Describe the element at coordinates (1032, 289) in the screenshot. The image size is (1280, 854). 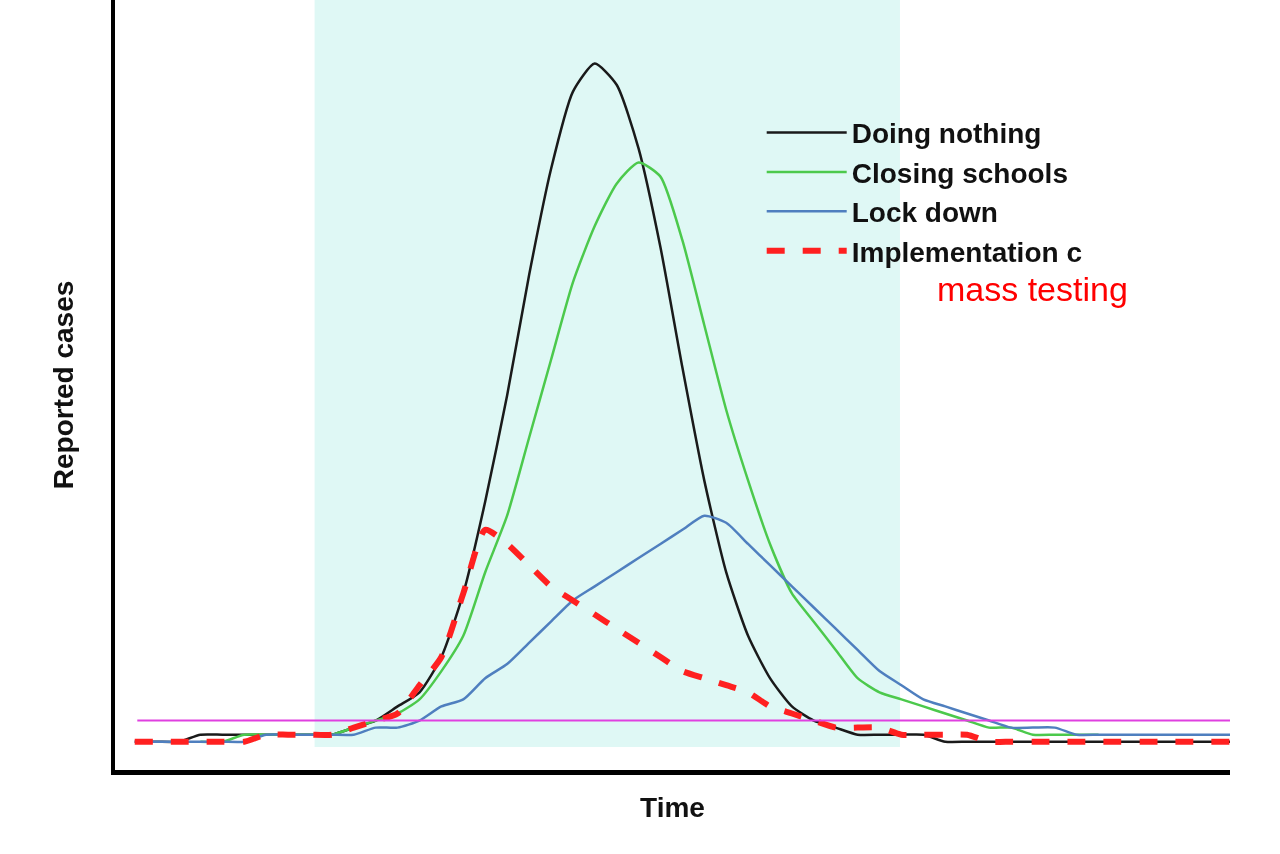
I see `annotation: mass testing` at that location.